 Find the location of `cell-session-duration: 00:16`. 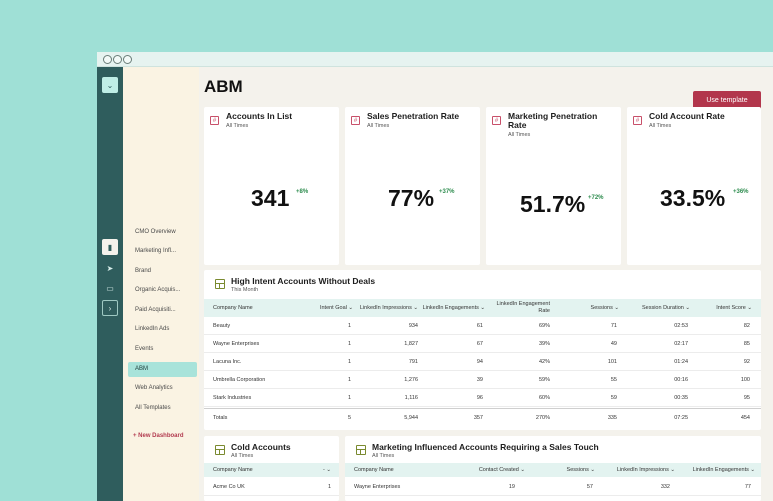

cell-session-duration: 00:16 is located at coordinates (681, 380).